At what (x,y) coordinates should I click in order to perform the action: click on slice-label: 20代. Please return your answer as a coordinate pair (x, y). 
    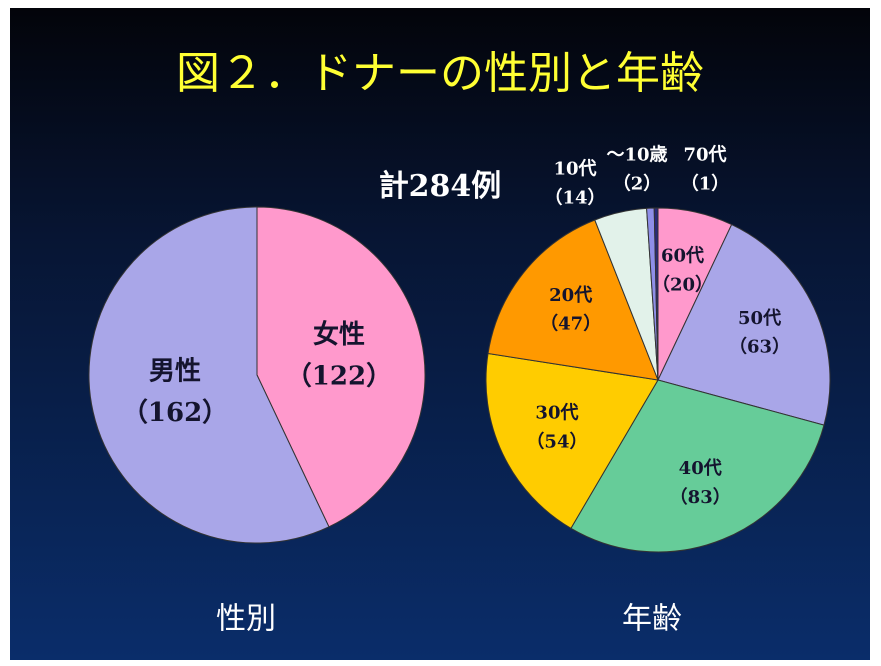
    Looking at the image, I should click on (570, 295).